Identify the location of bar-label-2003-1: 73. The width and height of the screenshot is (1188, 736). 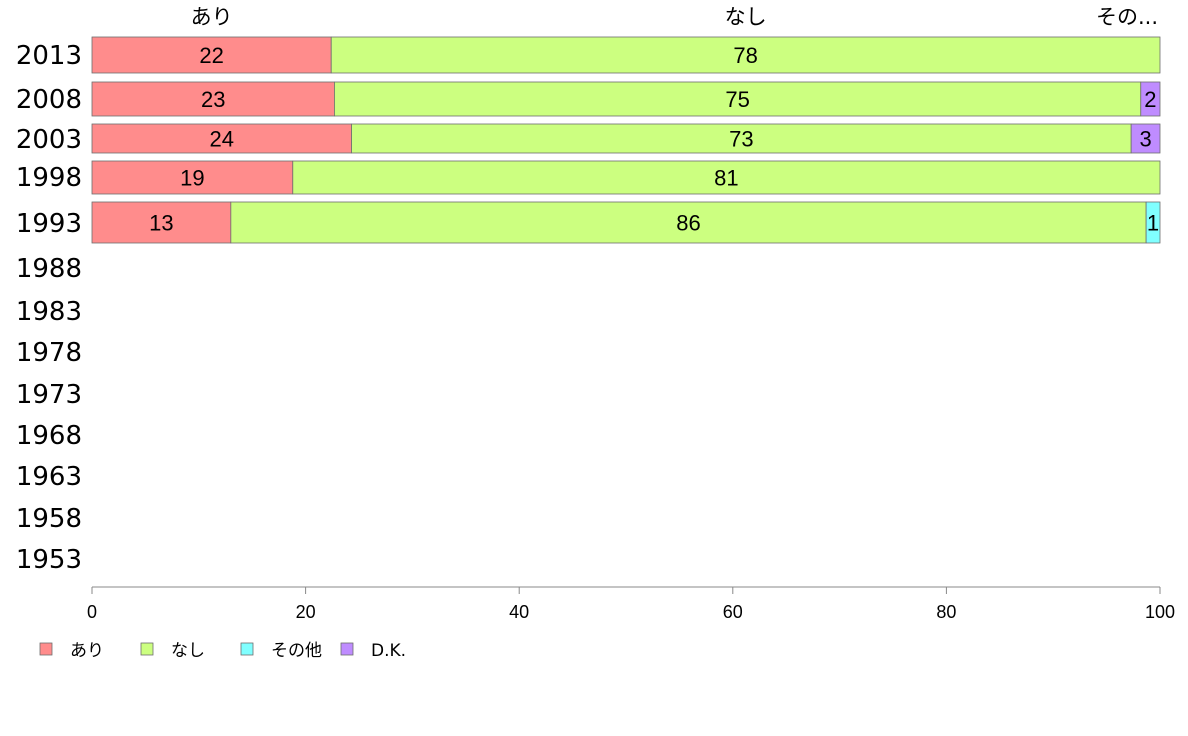
(741, 139).